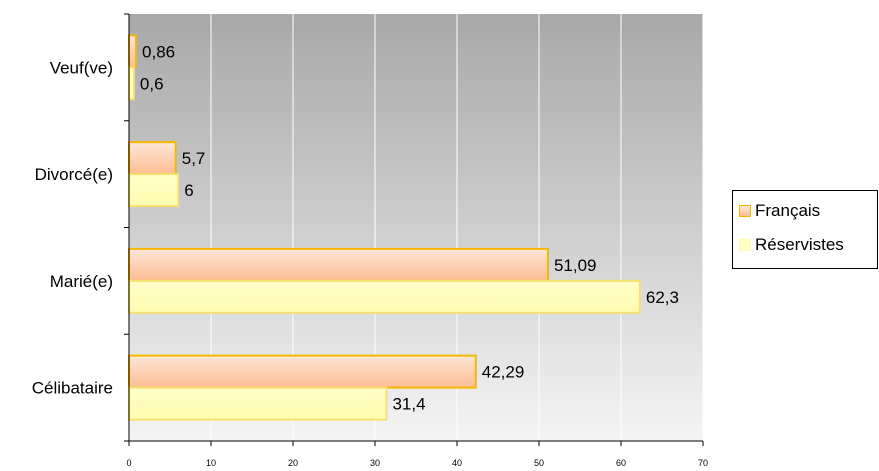  What do you see at coordinates (338, 264) in the screenshot?
I see `bar-series1-cat1` at bounding box center [338, 264].